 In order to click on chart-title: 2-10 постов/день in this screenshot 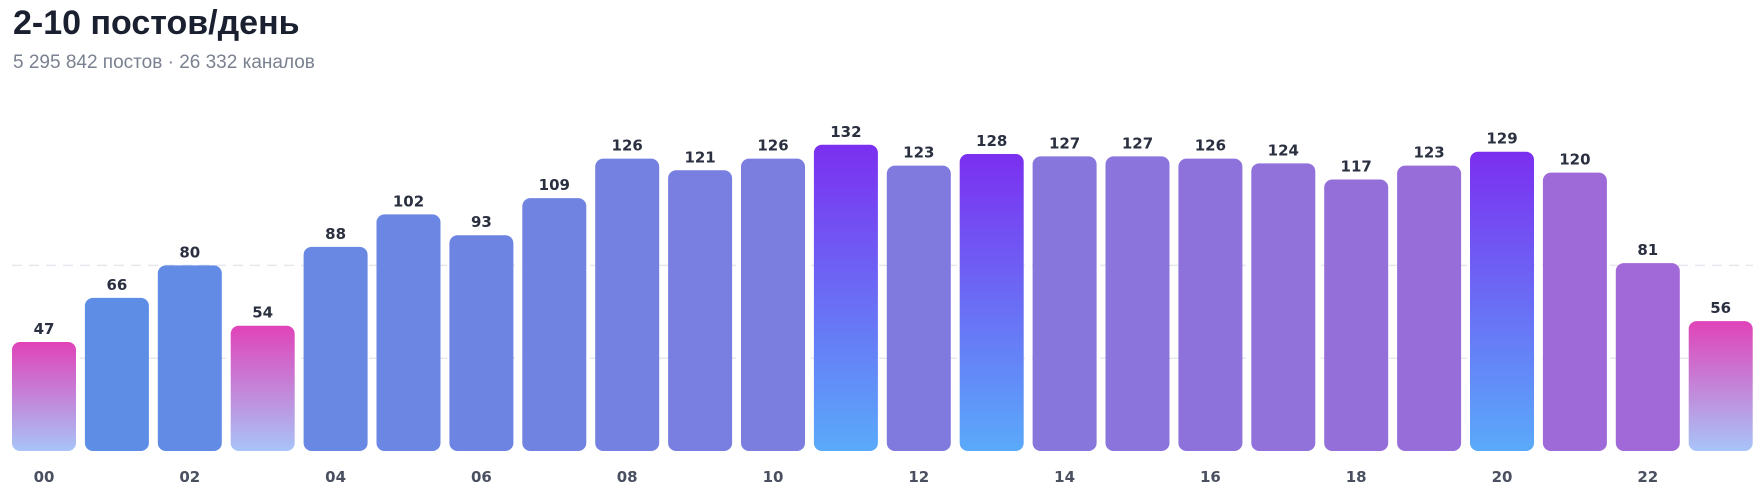, I will do `click(156, 23)`.